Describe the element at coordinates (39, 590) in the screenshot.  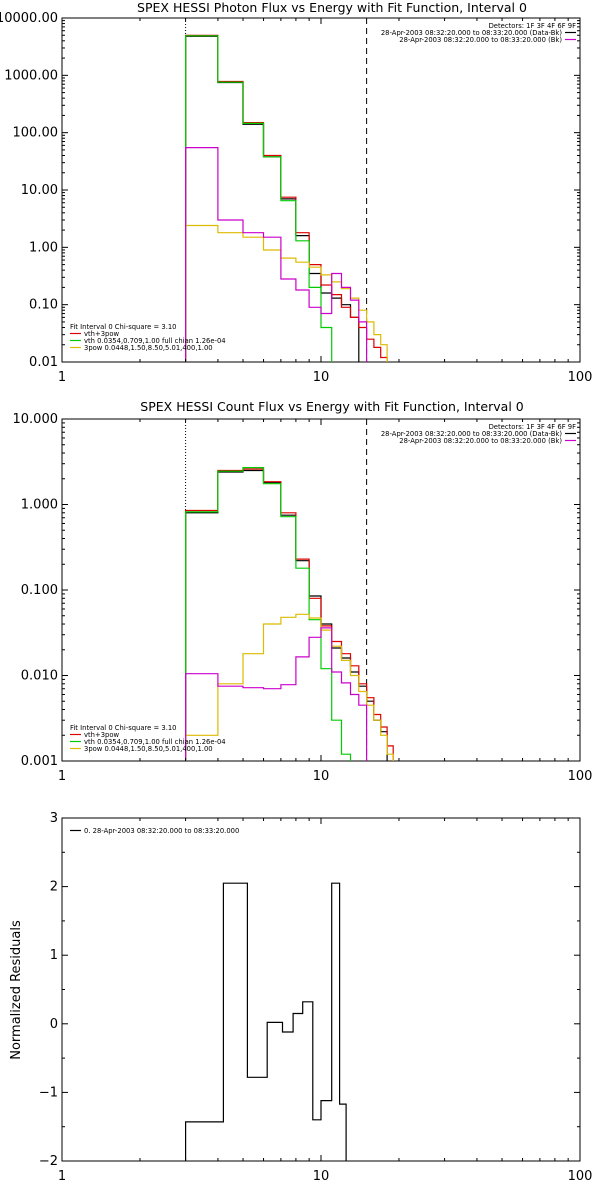
I see `y-tick-label: 0.100` at that location.